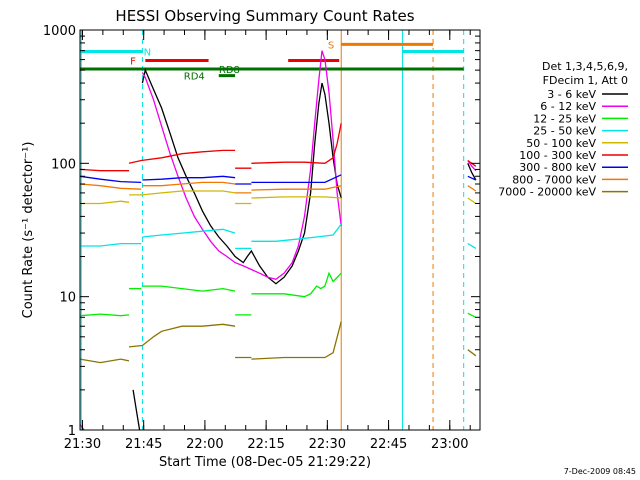 This screenshot has height=480, width=640. Describe the element at coordinates (547, 192) in the screenshot. I see `legend-entry-label: 7000 - 20000 keV` at that location.